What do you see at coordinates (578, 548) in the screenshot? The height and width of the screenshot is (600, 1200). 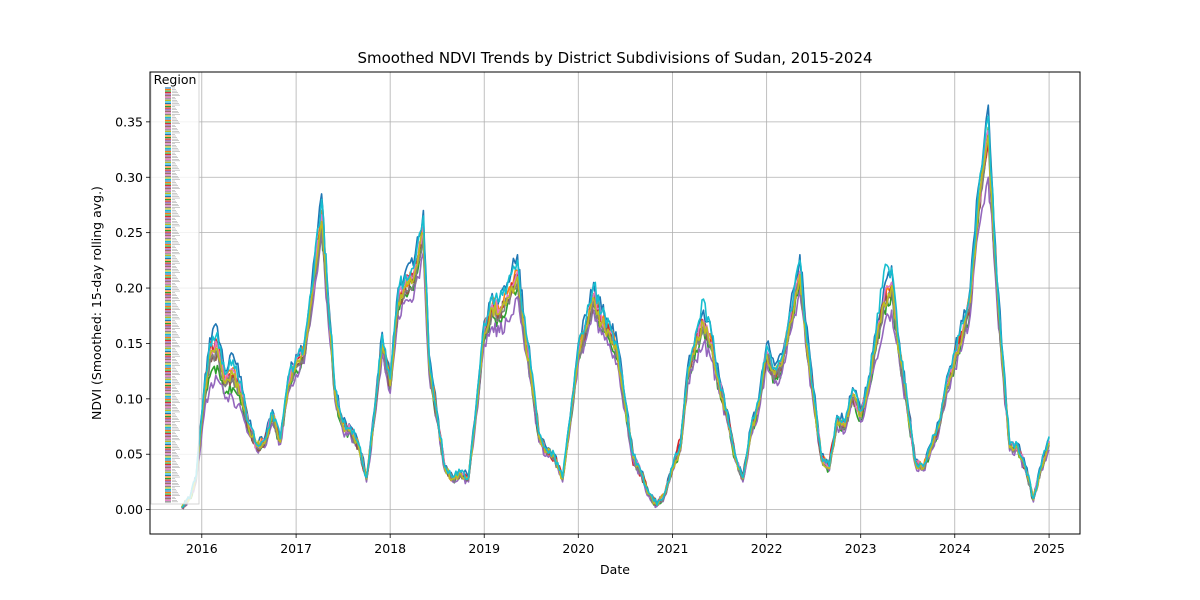 I see `x-tick-label: 2020` at bounding box center [578, 548].